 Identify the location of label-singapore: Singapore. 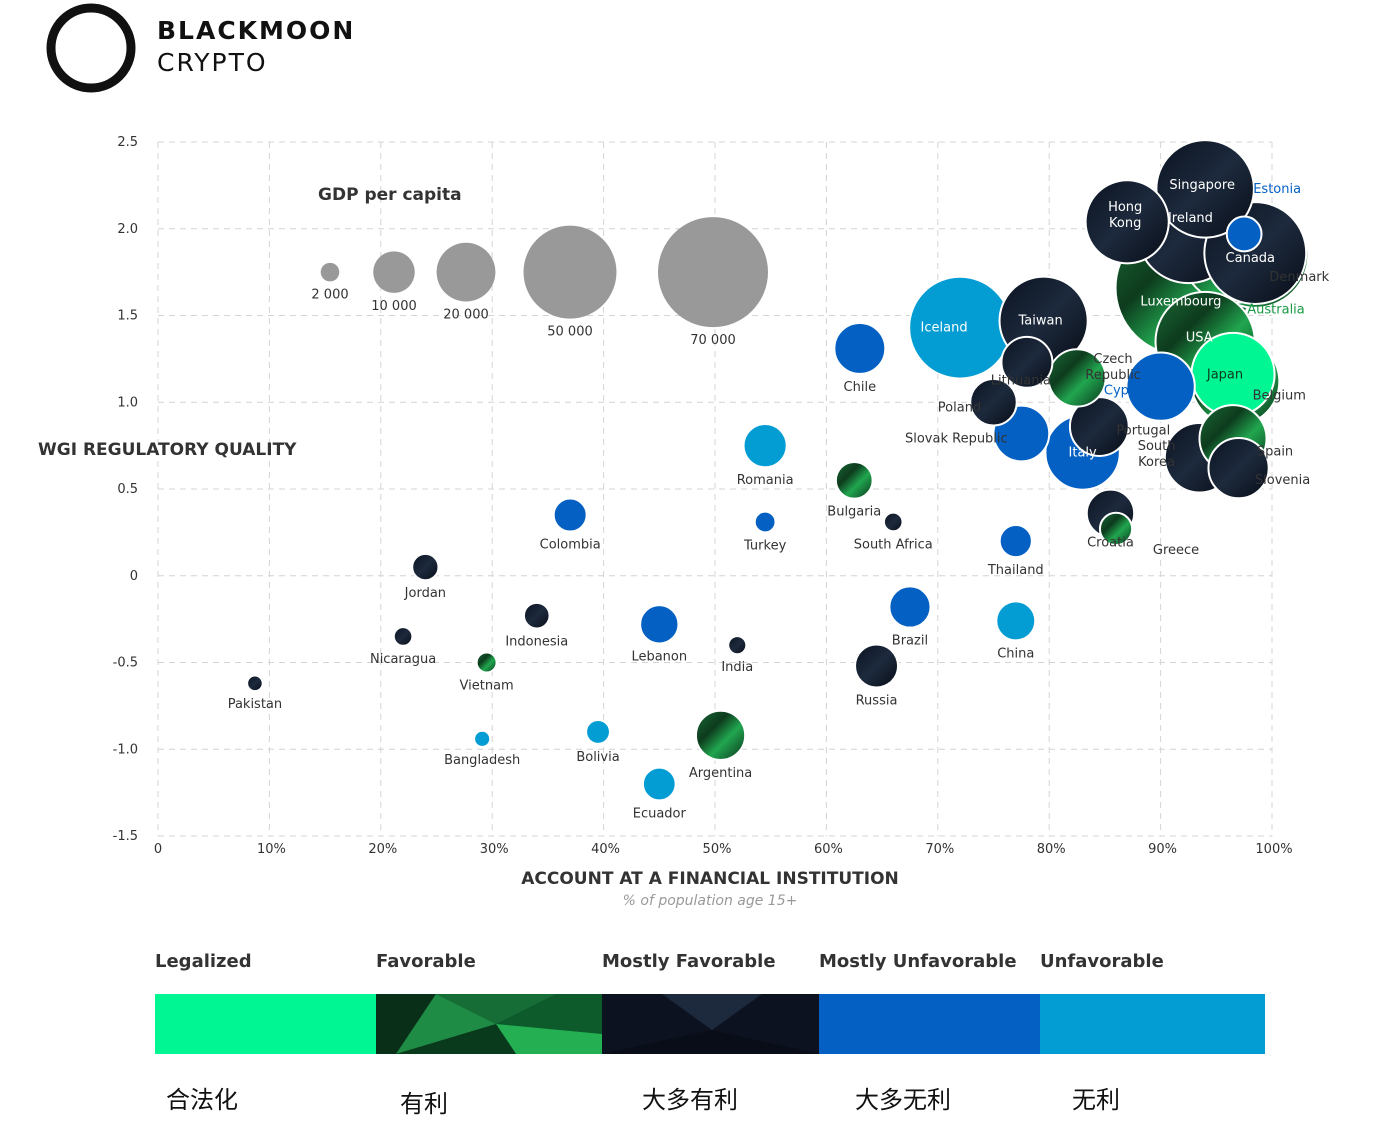
(1202, 185).